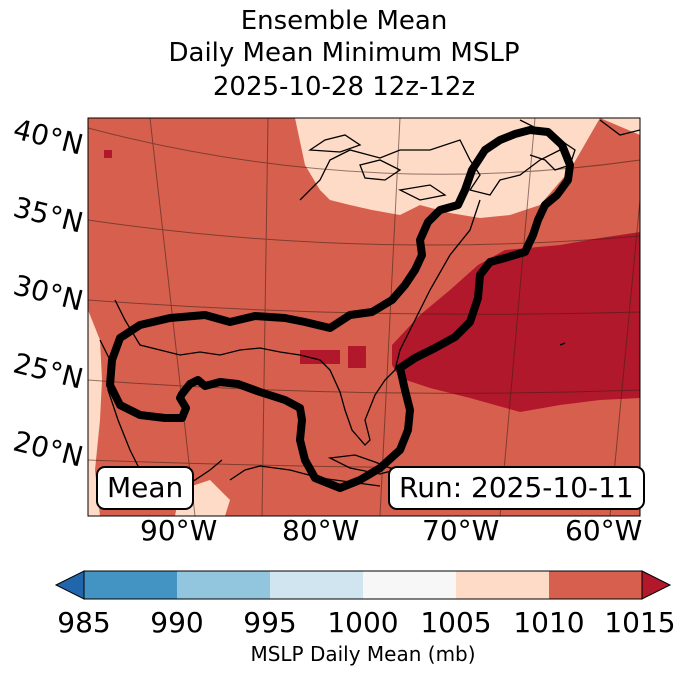  What do you see at coordinates (270, 622) in the screenshot?
I see `colorbar-tick-995: 995` at bounding box center [270, 622].